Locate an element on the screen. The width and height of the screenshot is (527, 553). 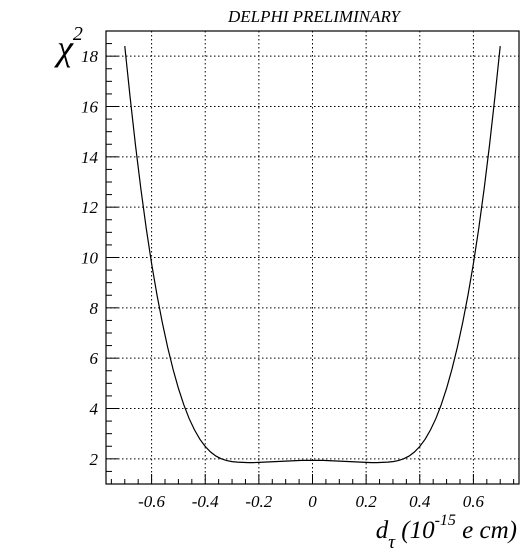
y-tick-label-2: 6 is located at coordinates (94, 358).